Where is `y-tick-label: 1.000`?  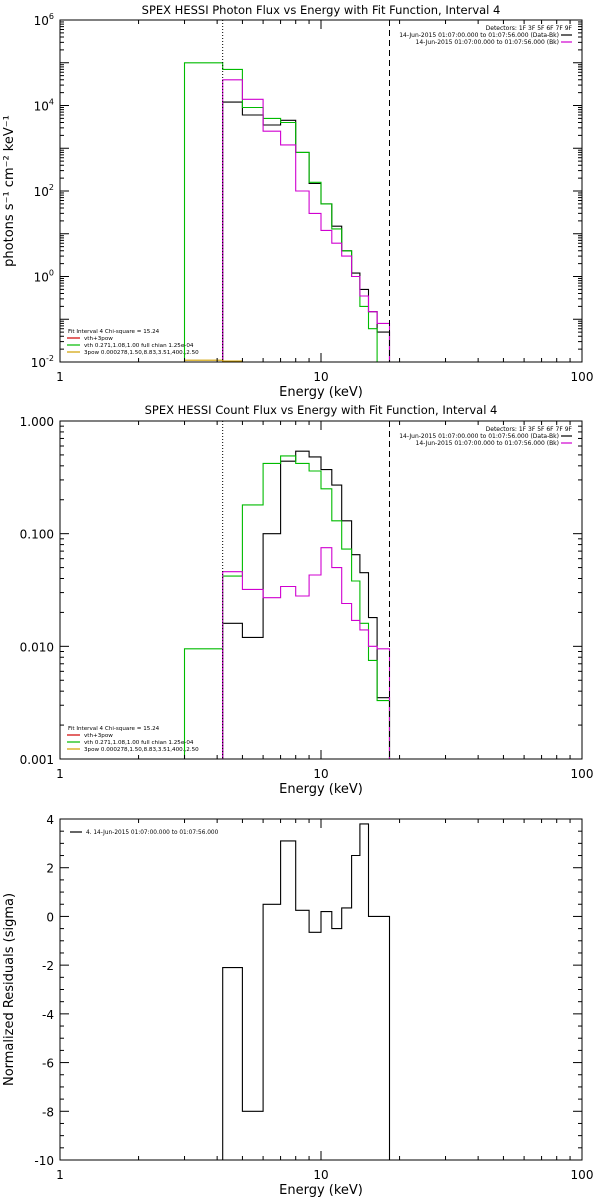 y-tick-label: 1.000 is located at coordinates (37, 422).